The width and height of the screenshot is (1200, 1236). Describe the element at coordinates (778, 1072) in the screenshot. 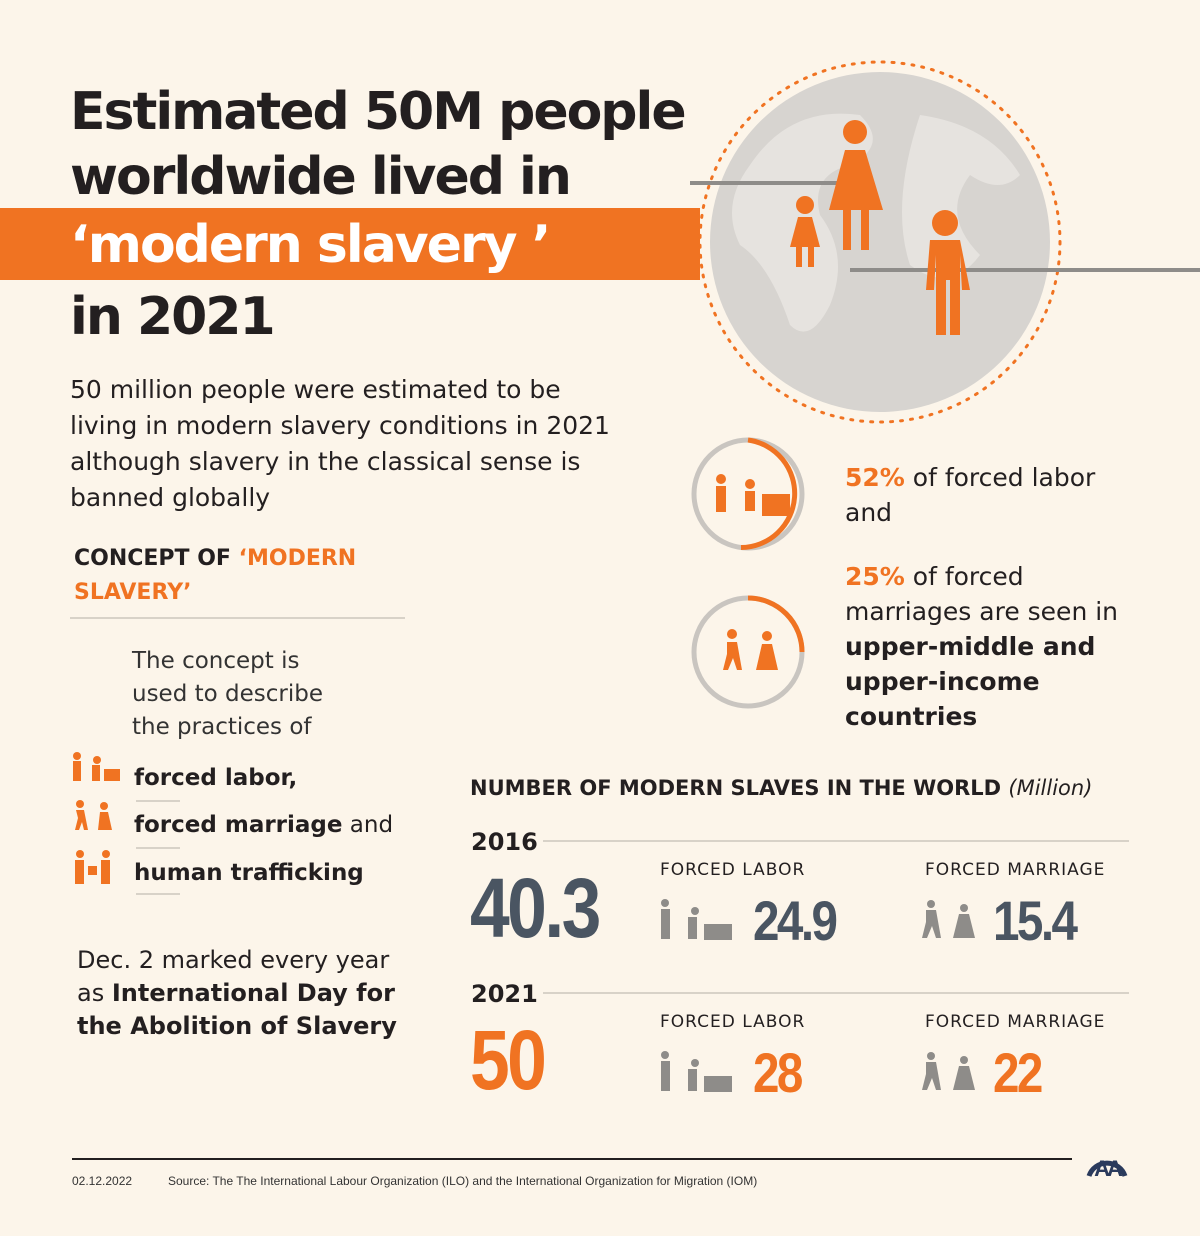

I see `forced-labor-value: 28` at that location.